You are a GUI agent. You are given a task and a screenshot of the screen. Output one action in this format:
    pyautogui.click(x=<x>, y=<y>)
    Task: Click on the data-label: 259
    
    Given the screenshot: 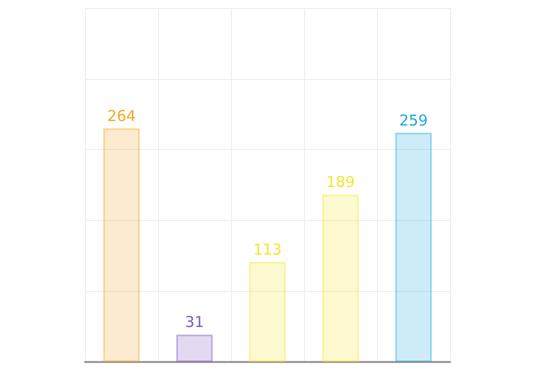 What is the action you would take?
    pyautogui.click(x=413, y=120)
    